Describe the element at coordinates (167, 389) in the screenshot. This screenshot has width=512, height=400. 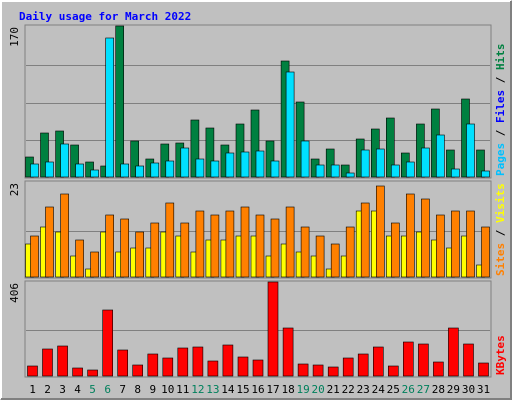
I see `x-tick-label: 10` at that location.